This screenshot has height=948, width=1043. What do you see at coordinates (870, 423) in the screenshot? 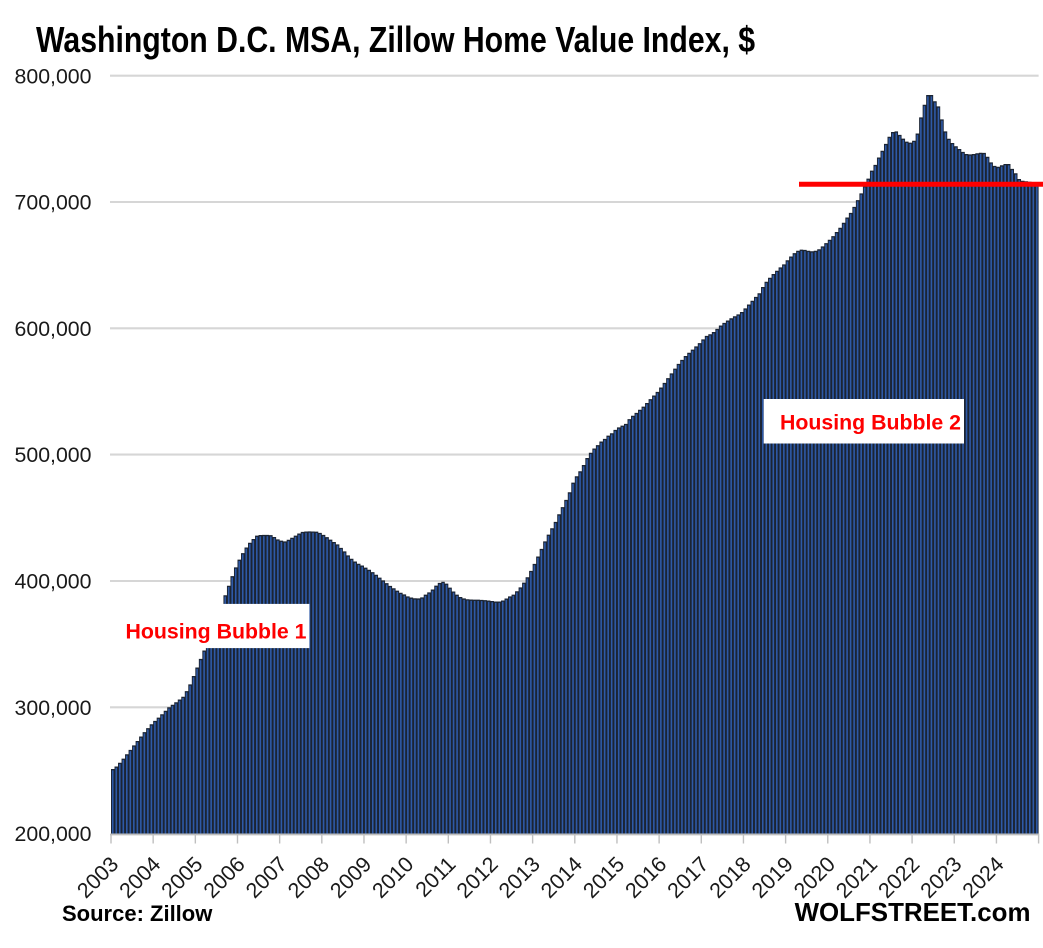
I see `svg-text: Housing Bubble 2` at bounding box center [870, 423].